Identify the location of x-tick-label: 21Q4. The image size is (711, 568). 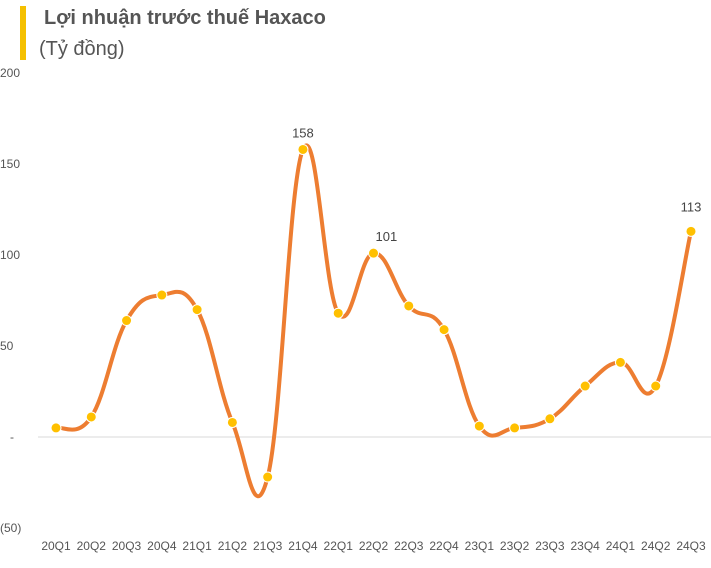
(303, 546).